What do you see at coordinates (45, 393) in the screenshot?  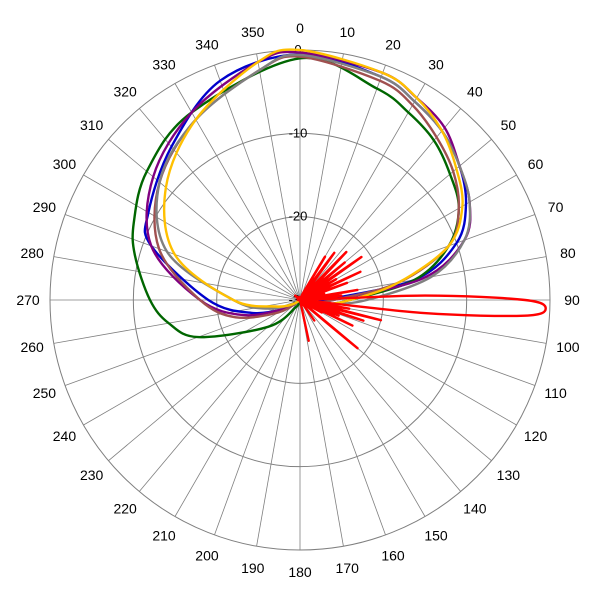 I see `angle-tick-label-250: 250` at bounding box center [45, 393].